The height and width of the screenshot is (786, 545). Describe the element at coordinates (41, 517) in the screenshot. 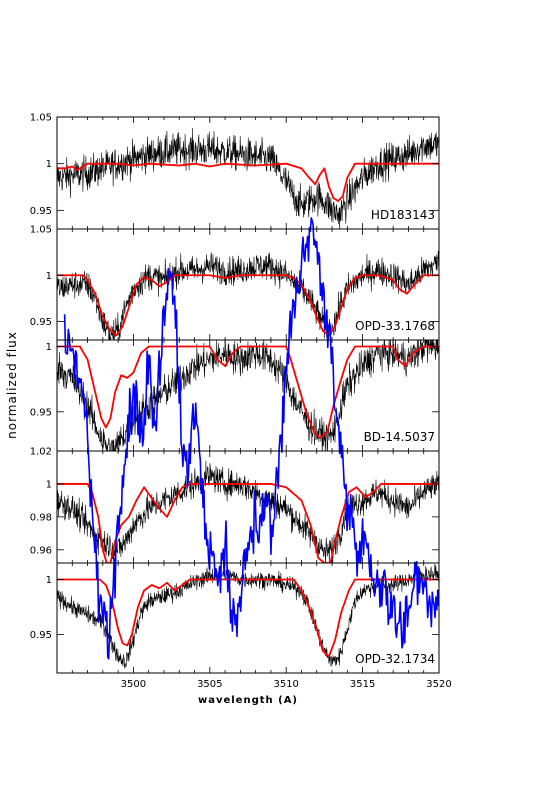

I see `y-tick-label: 0.98` at that location.